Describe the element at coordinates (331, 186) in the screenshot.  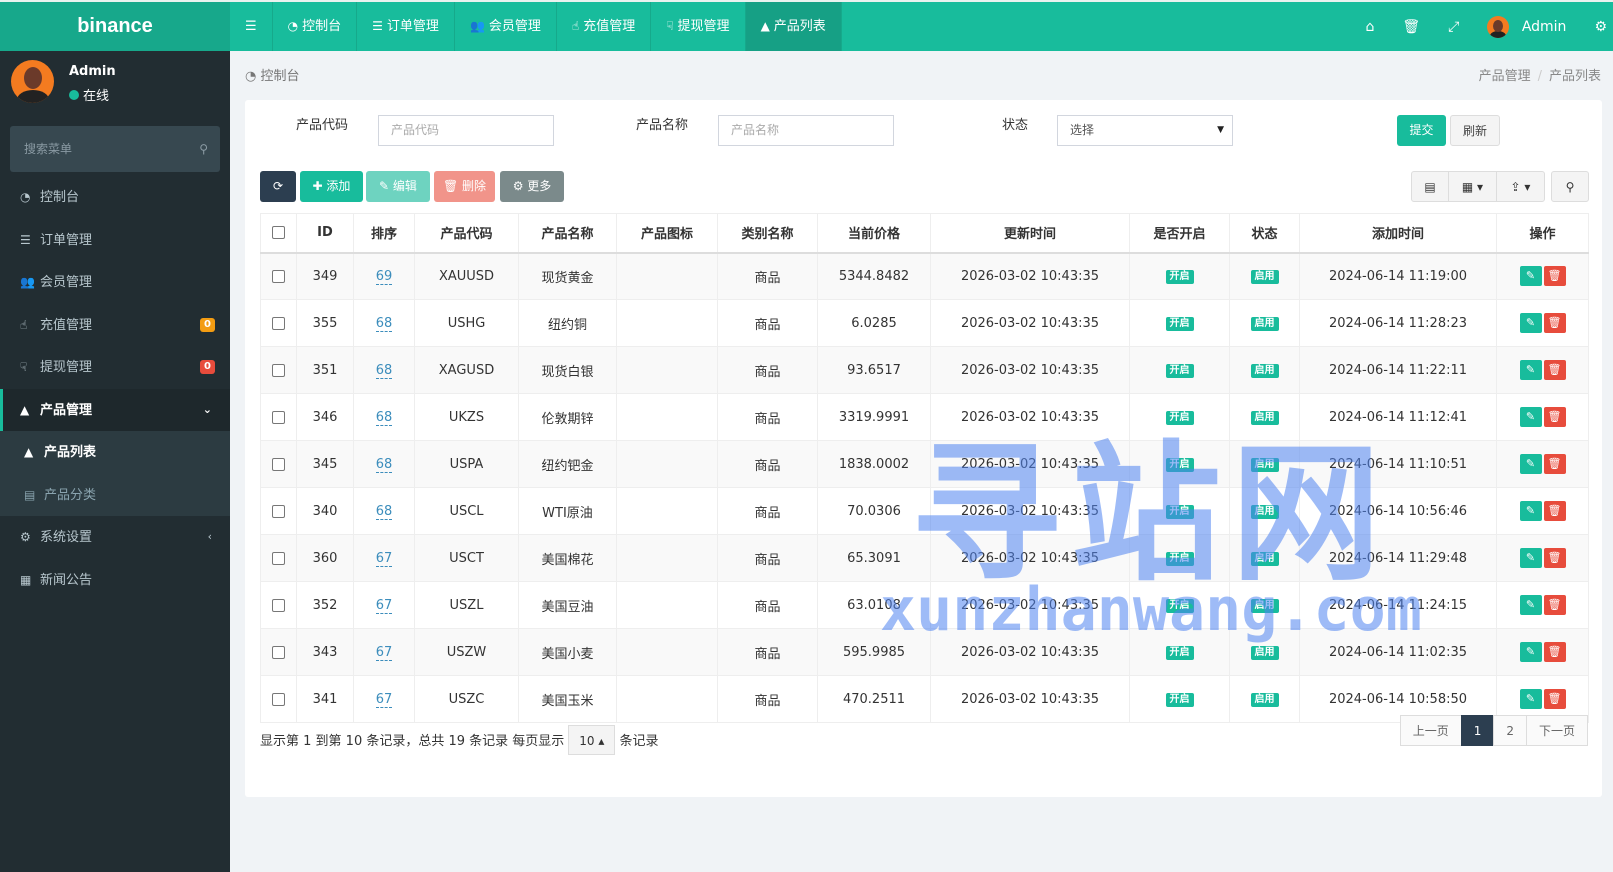
I see `add-button: ✚ 添加` at that location.